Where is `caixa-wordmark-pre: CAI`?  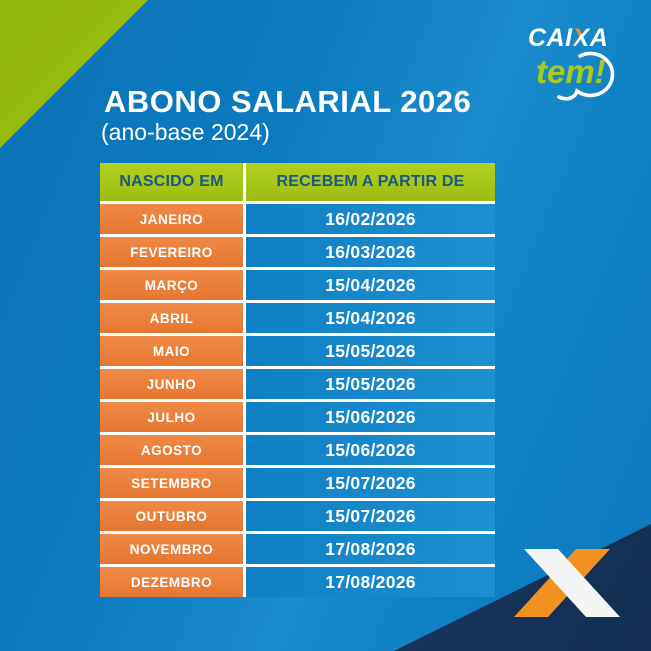 caixa-wordmark-pre: CAI is located at coordinates (550, 38).